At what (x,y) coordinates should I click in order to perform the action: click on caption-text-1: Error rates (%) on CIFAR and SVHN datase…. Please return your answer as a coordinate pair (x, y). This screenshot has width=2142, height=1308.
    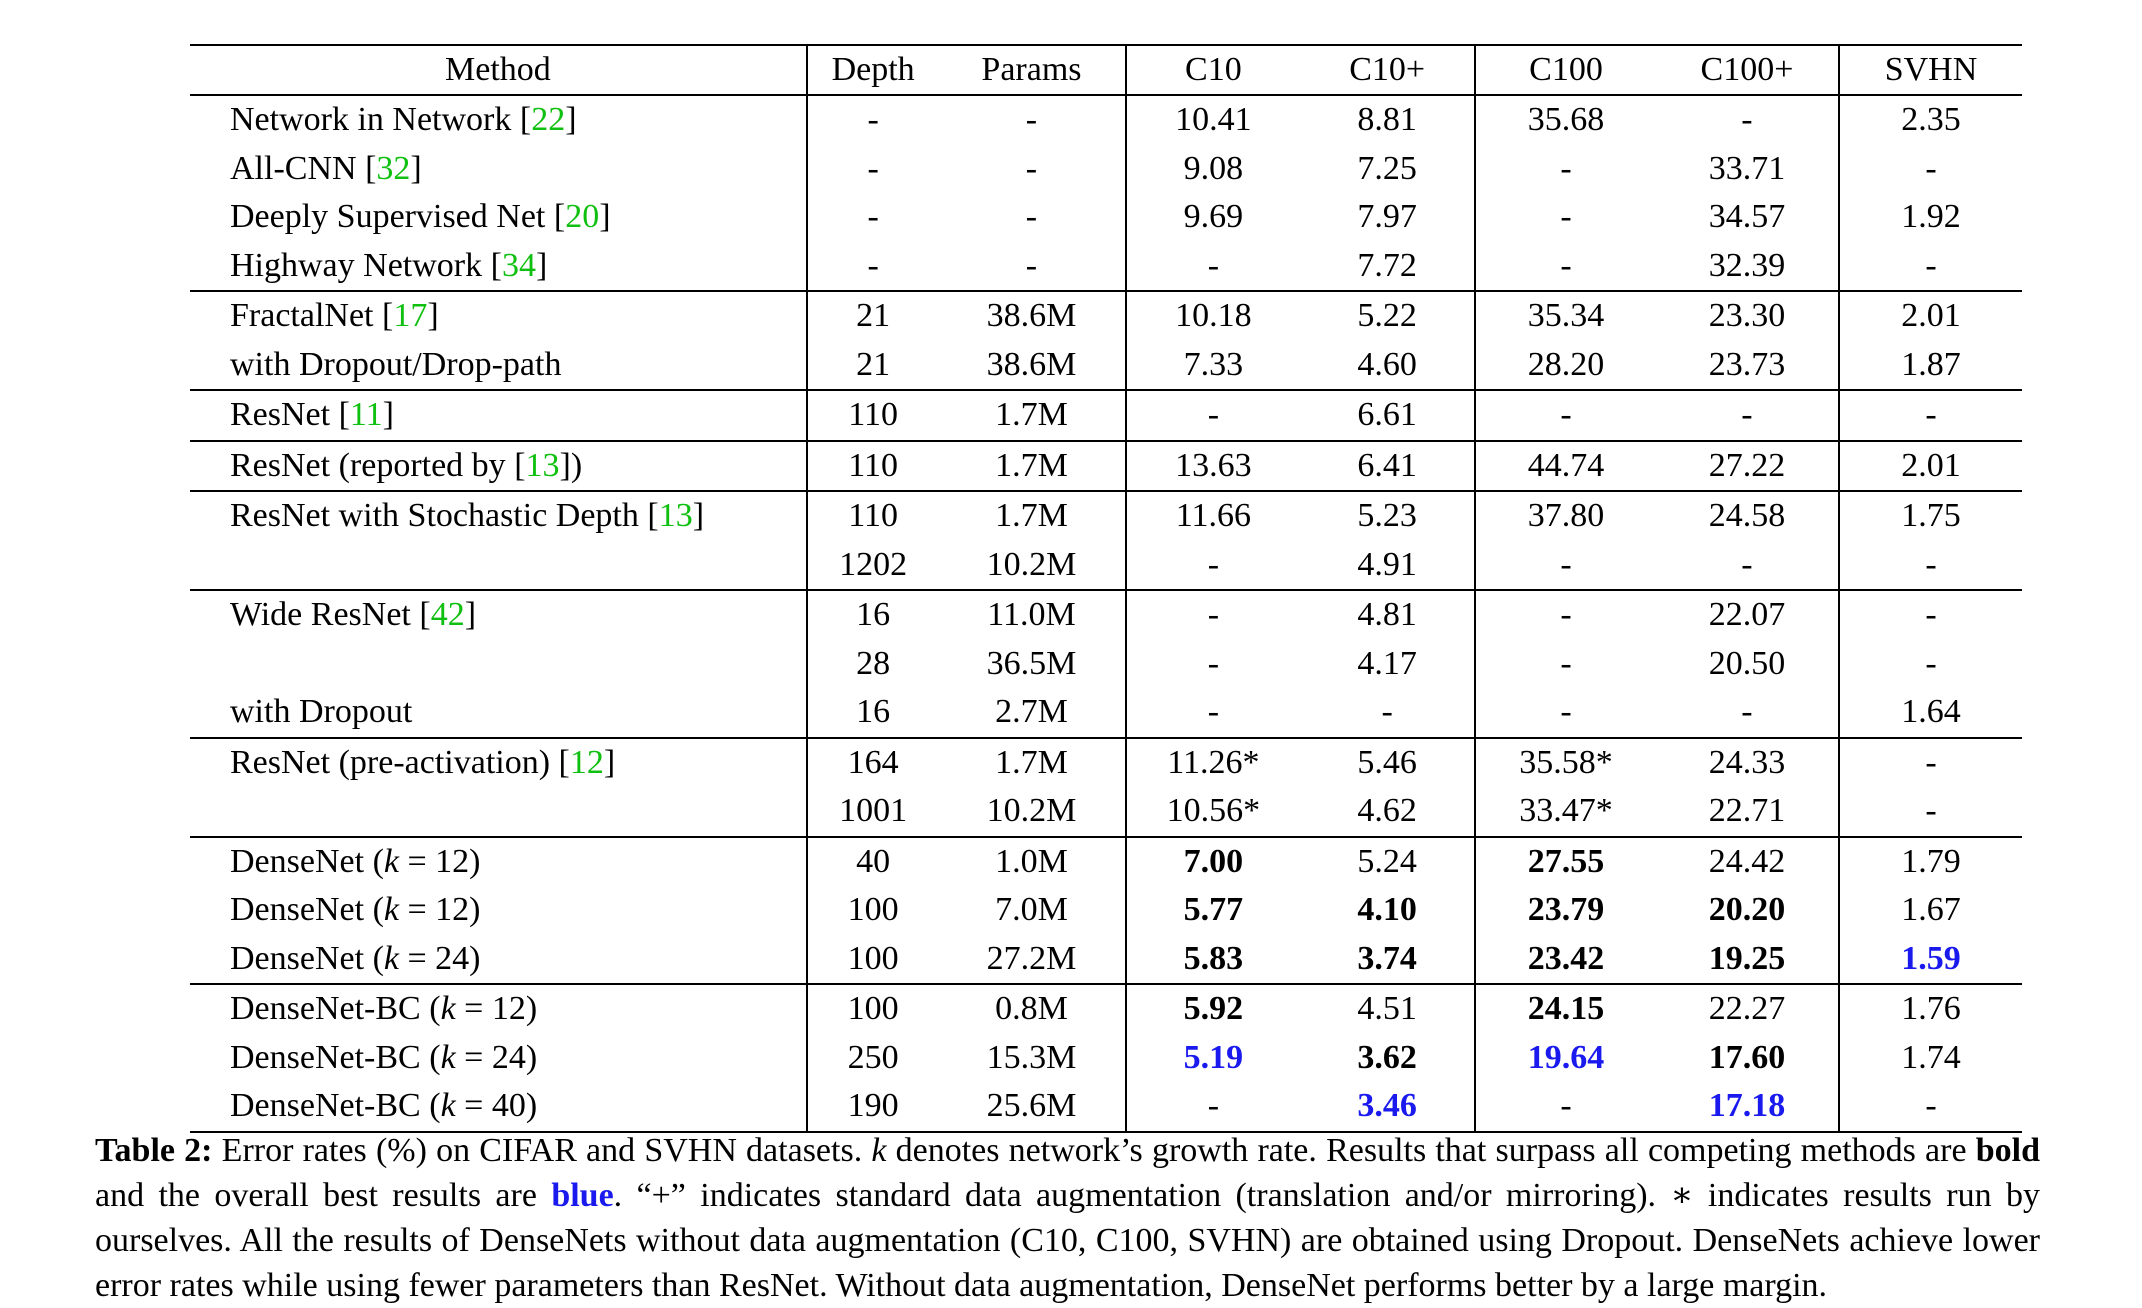
    Looking at the image, I should click on (542, 1150).